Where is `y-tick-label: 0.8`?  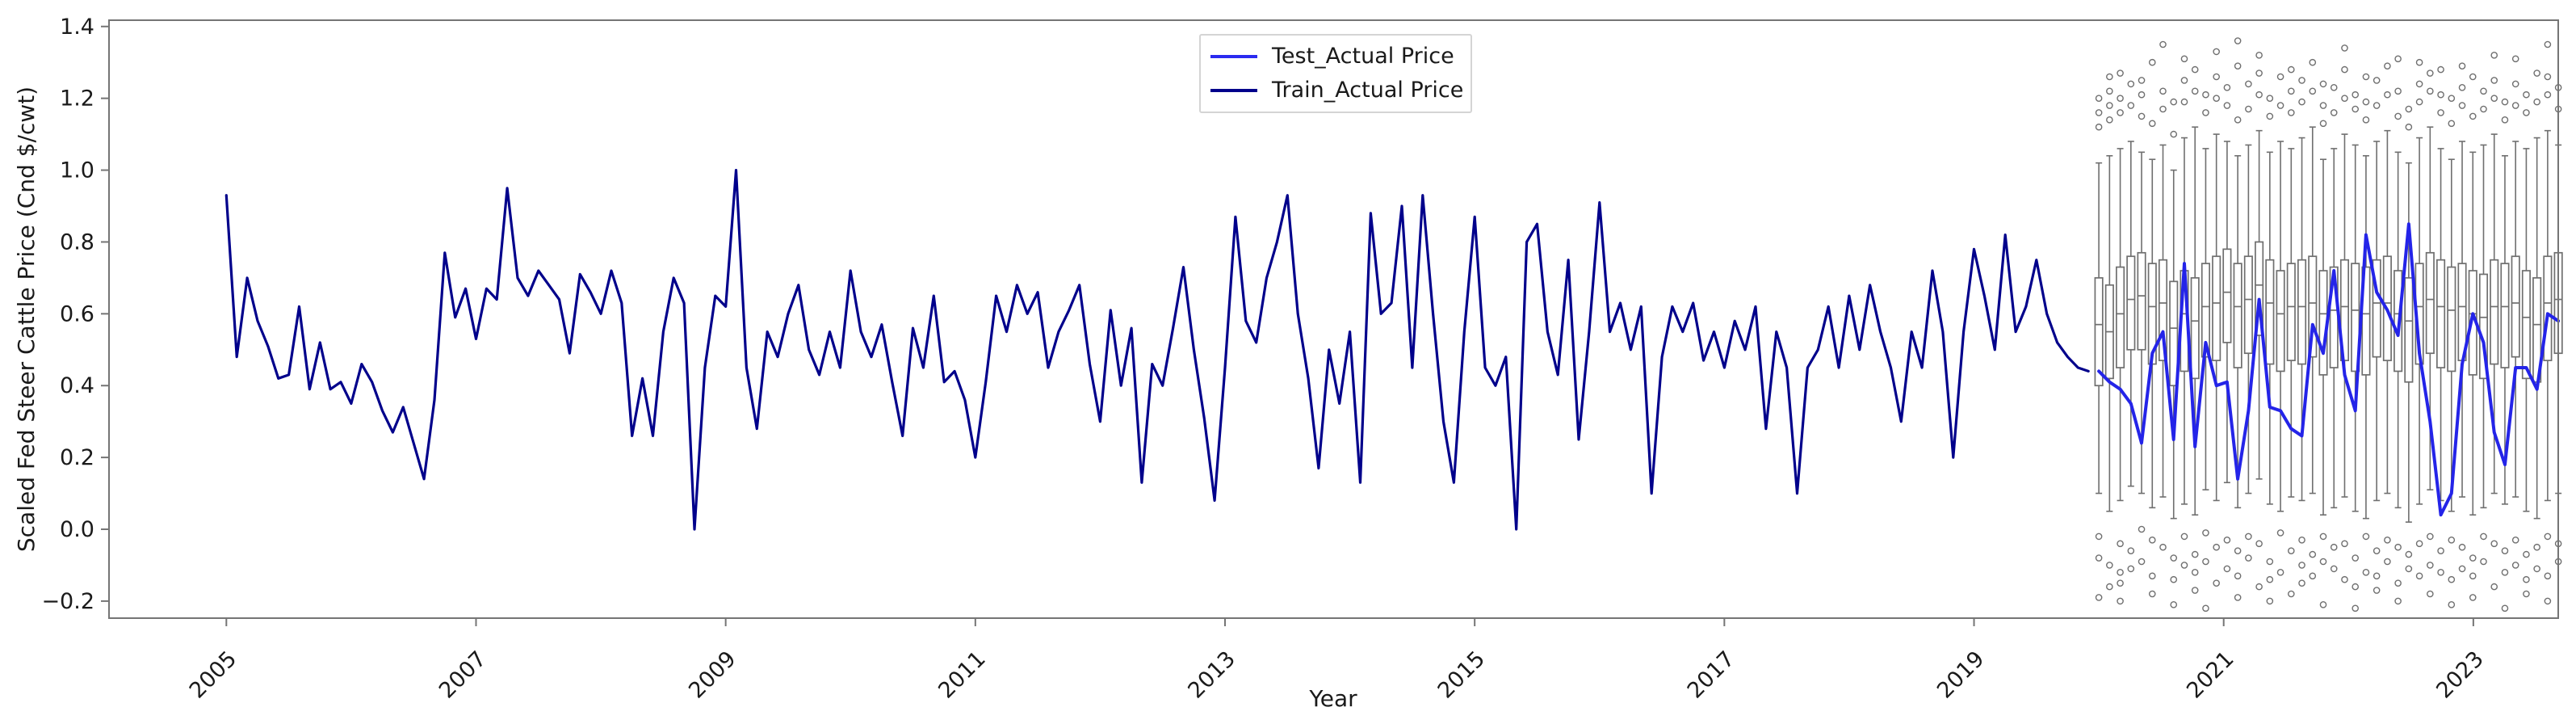
y-tick-label: 0.8 is located at coordinates (77, 242).